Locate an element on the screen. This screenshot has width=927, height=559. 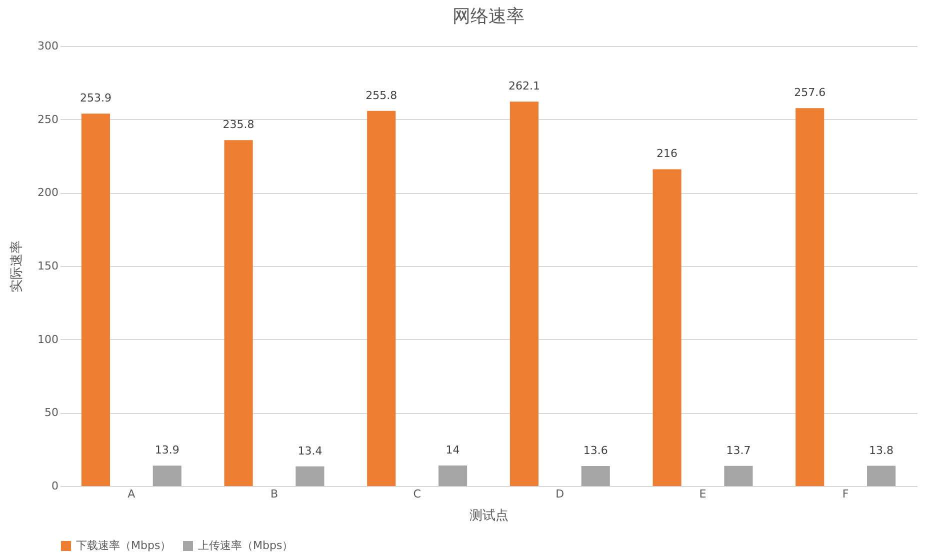
y-tick-label: 50 is located at coordinates (51, 413).